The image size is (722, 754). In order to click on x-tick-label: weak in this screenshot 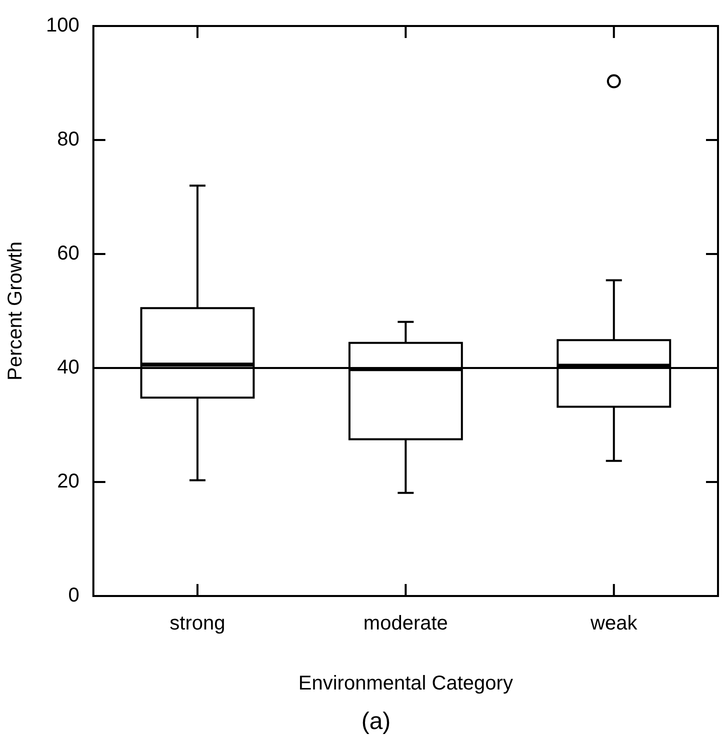, I will do `click(614, 623)`.